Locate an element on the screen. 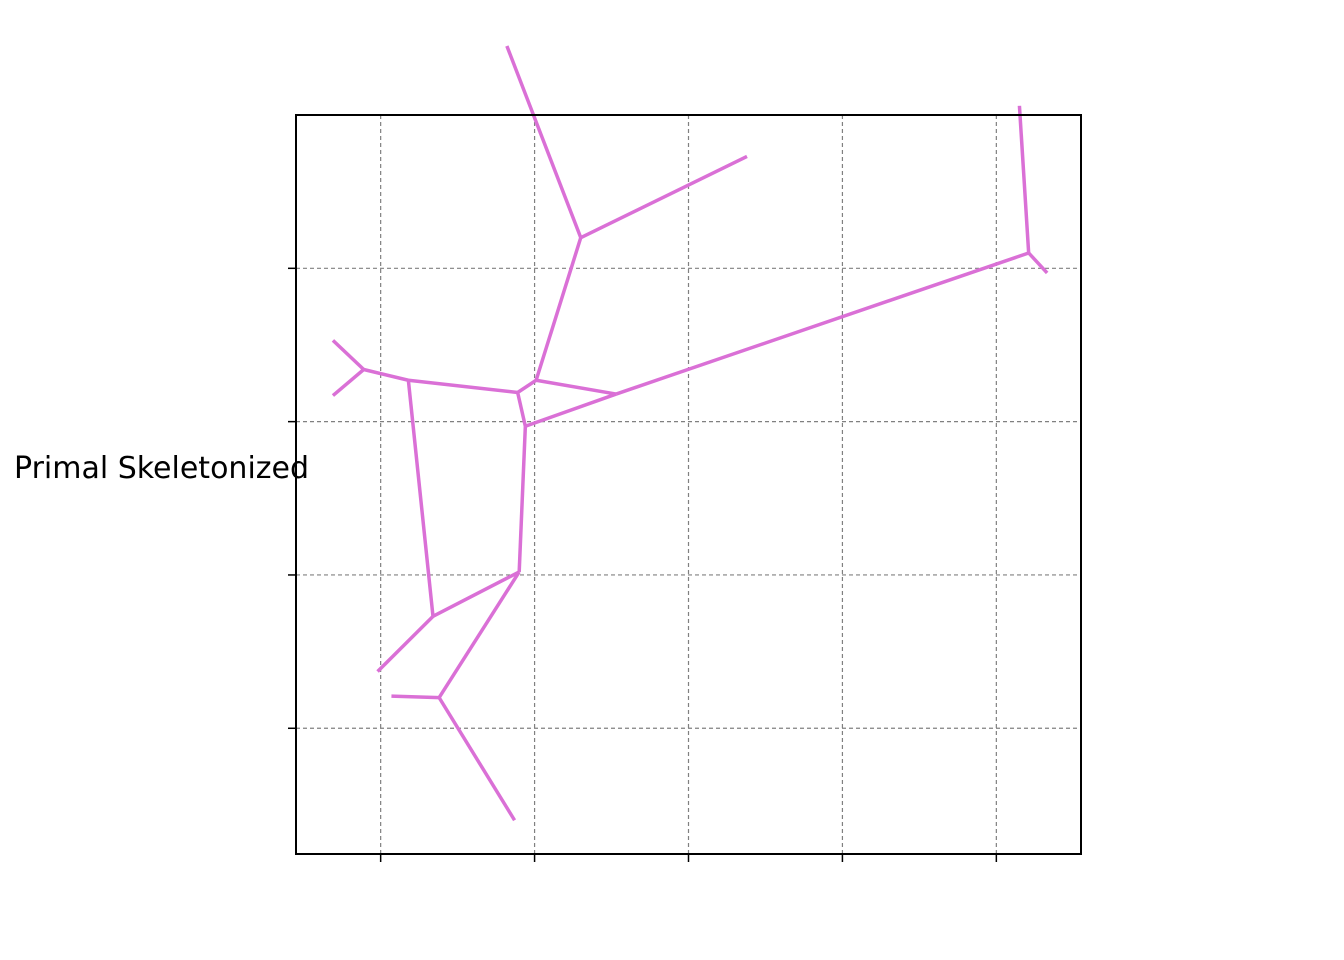 This screenshot has width=1344, height=960. y-axis-label: Primal Skeletonized is located at coordinates (161, 468).